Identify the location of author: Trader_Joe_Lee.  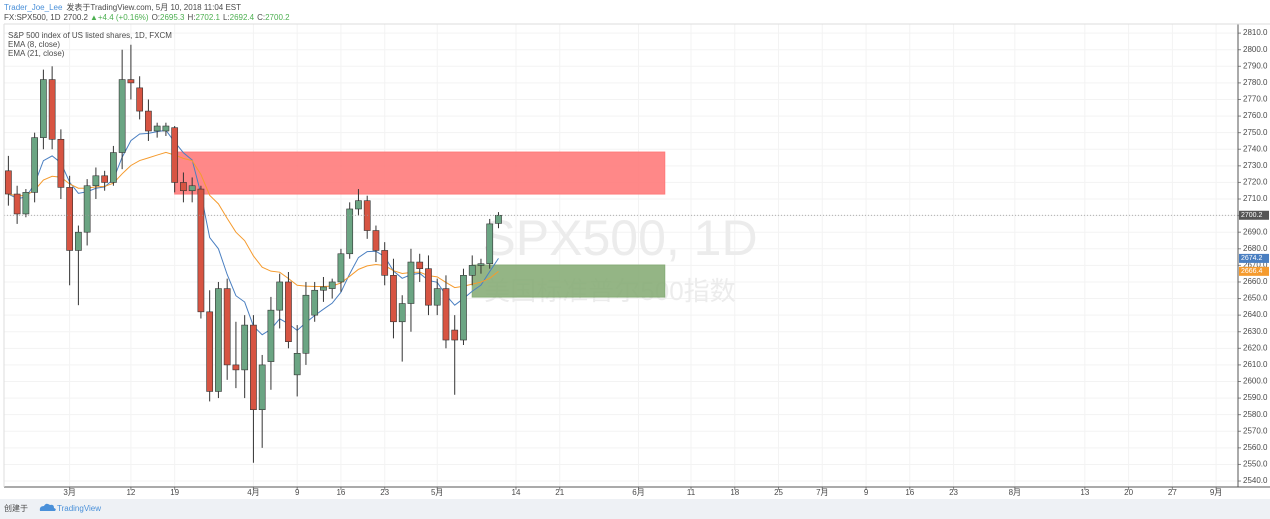
(33, 7).